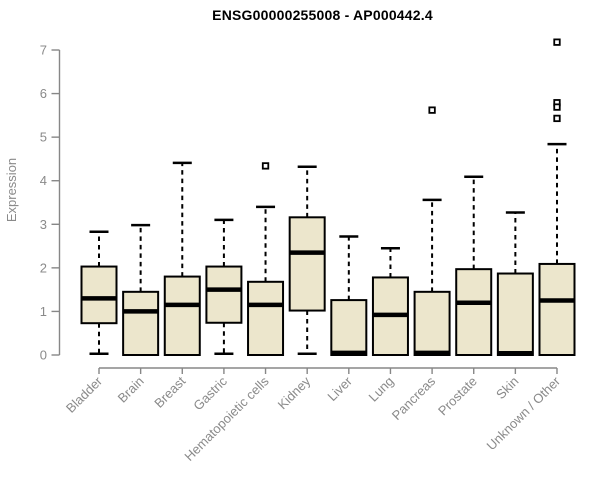 The image size is (600, 500). What do you see at coordinates (524, 413) in the screenshot?
I see `x-tick-label: Unknown / Other` at bounding box center [524, 413].